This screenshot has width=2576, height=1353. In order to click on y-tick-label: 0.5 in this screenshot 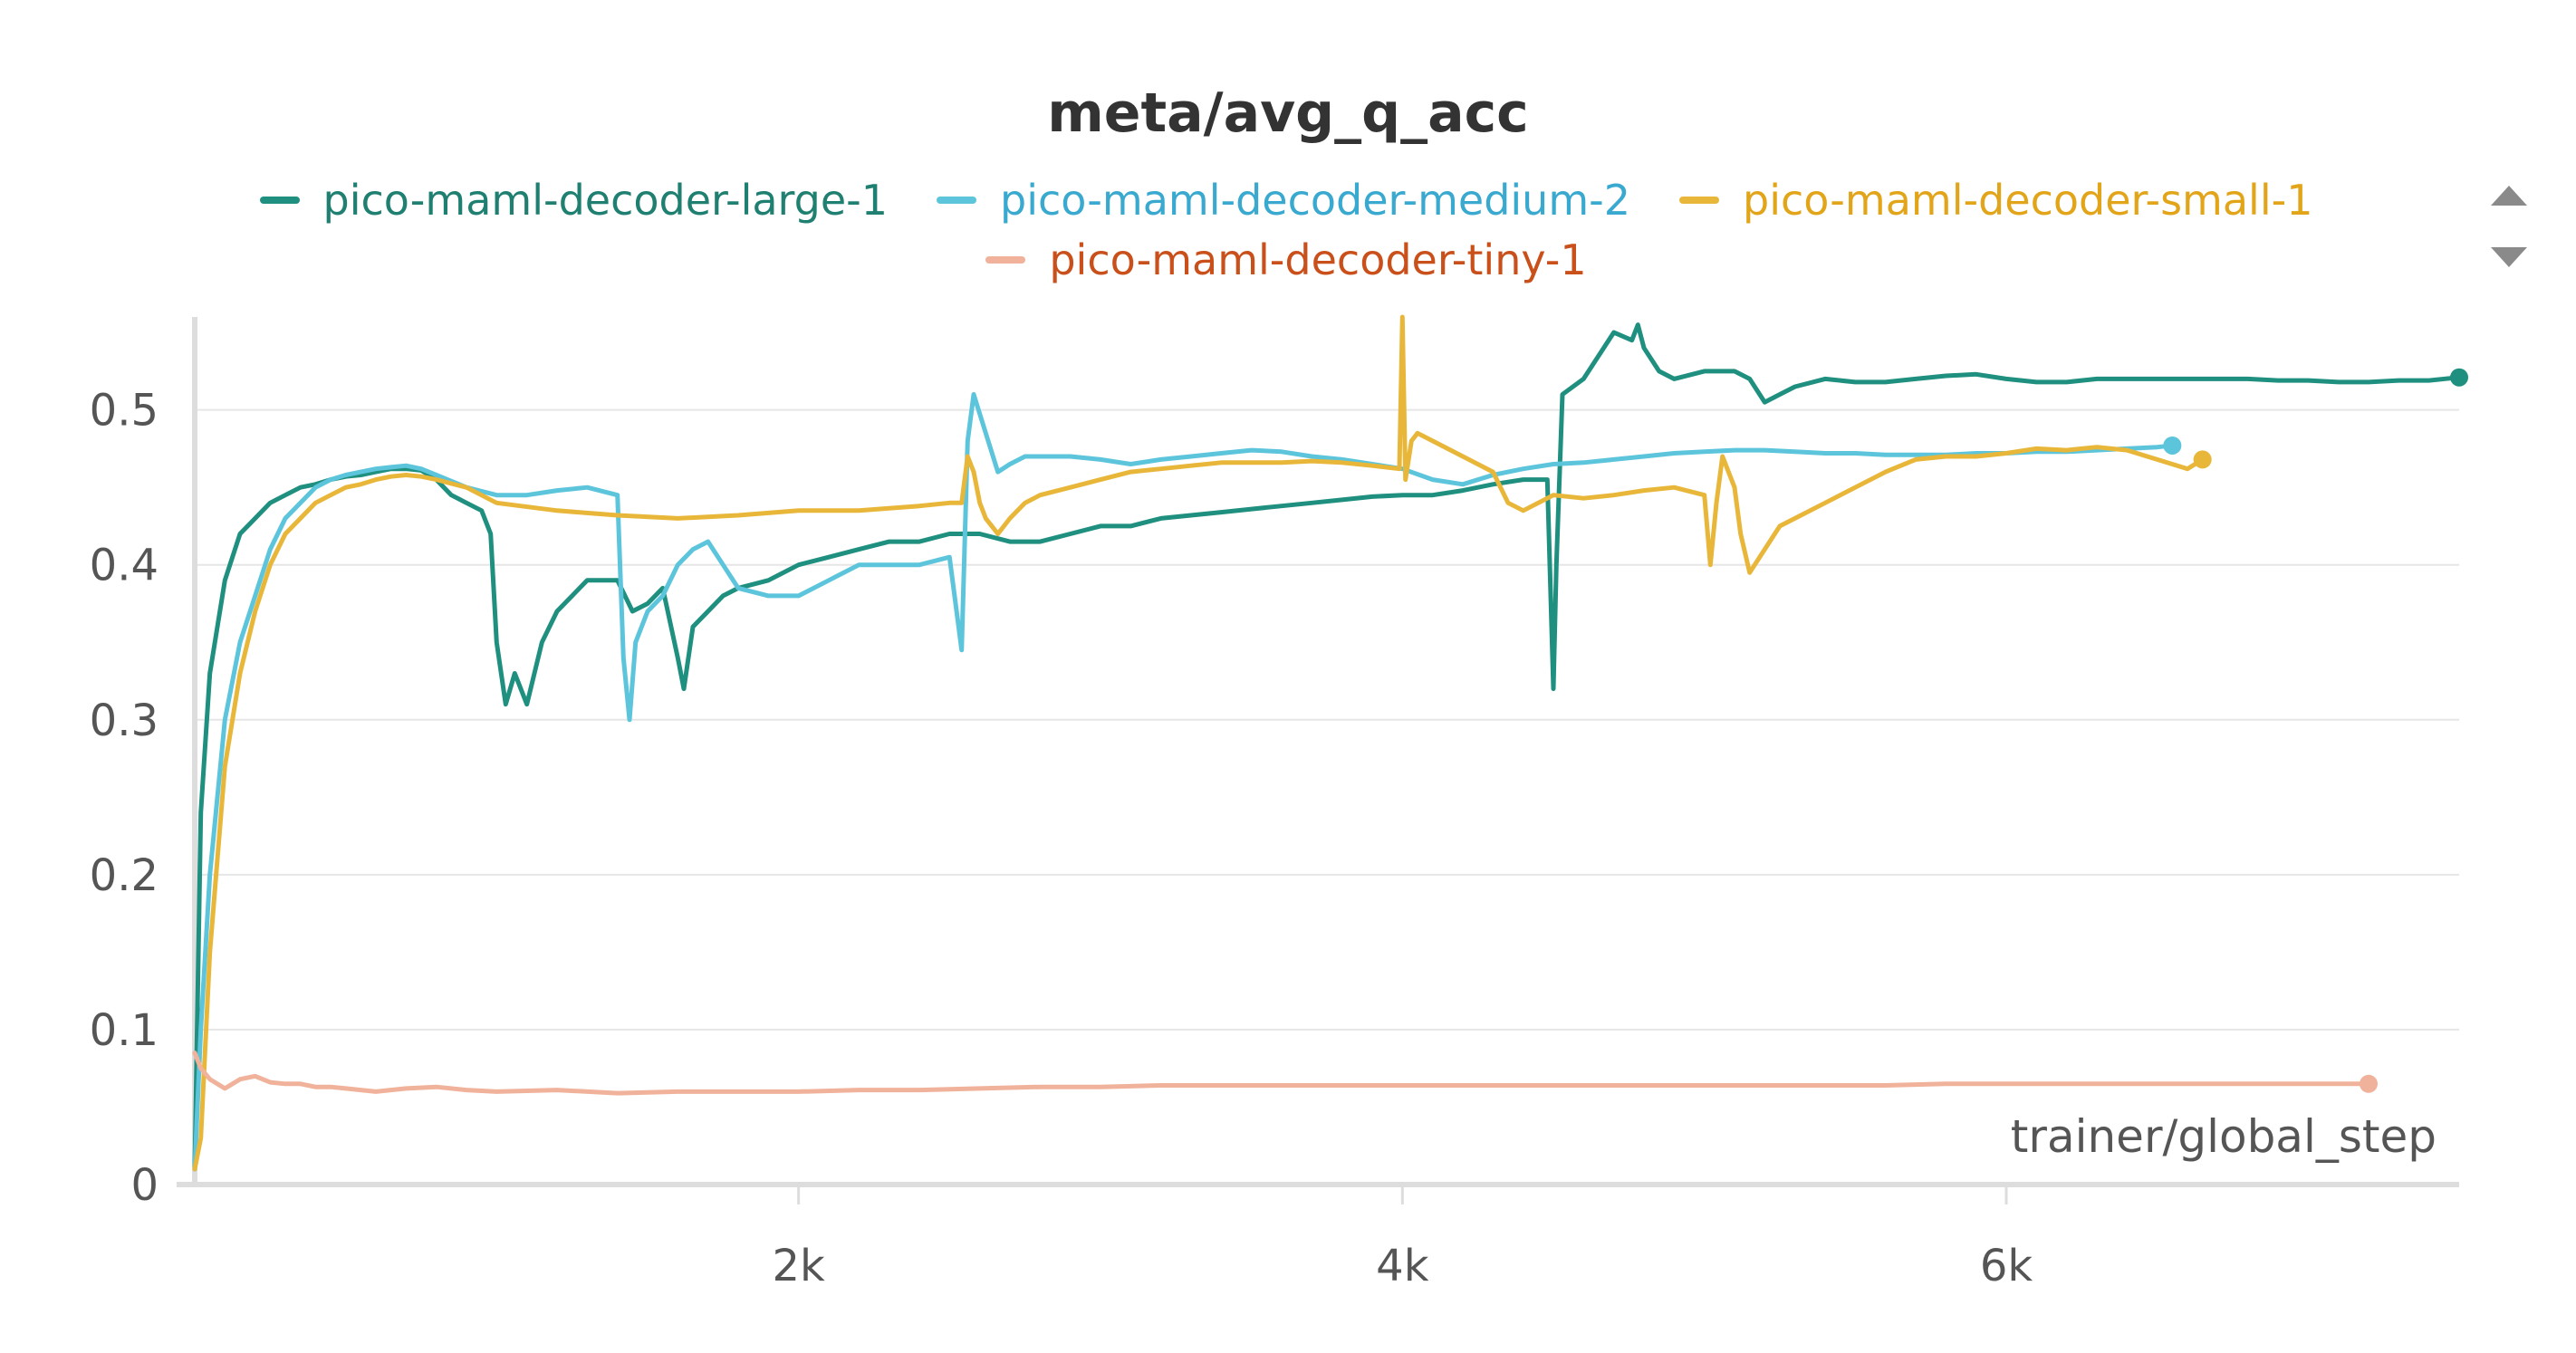, I will do `click(124, 411)`.